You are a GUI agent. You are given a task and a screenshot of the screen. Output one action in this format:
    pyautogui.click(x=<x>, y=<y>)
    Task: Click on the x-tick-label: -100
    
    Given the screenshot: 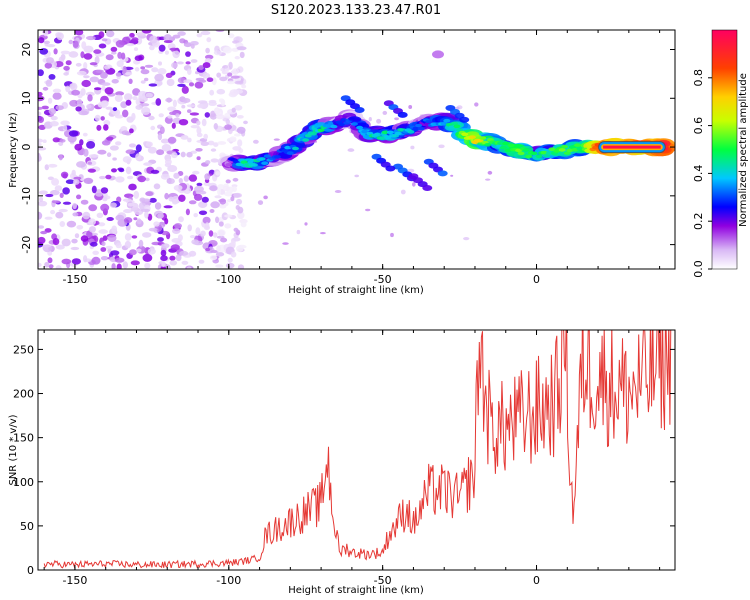 What is the action you would take?
    pyautogui.click(x=228, y=279)
    